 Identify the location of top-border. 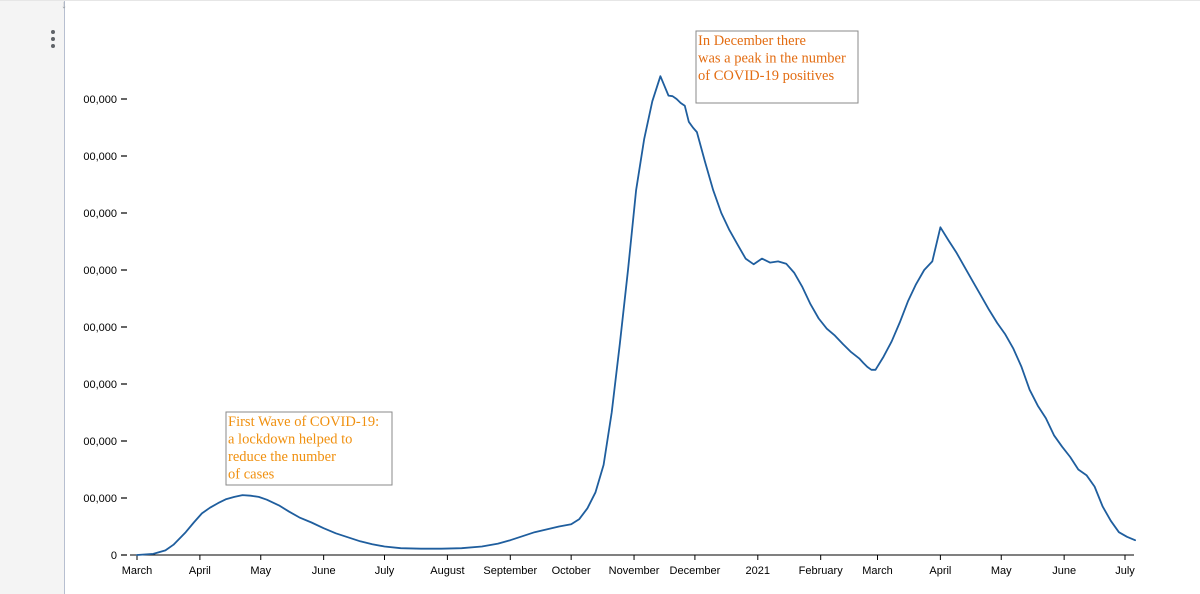
(600, 0).